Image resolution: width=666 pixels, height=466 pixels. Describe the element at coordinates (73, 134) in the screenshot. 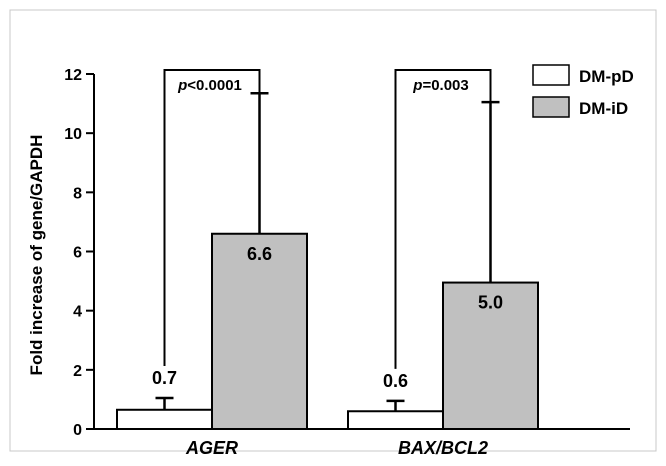

I see `y-tick-label: 10` at that location.